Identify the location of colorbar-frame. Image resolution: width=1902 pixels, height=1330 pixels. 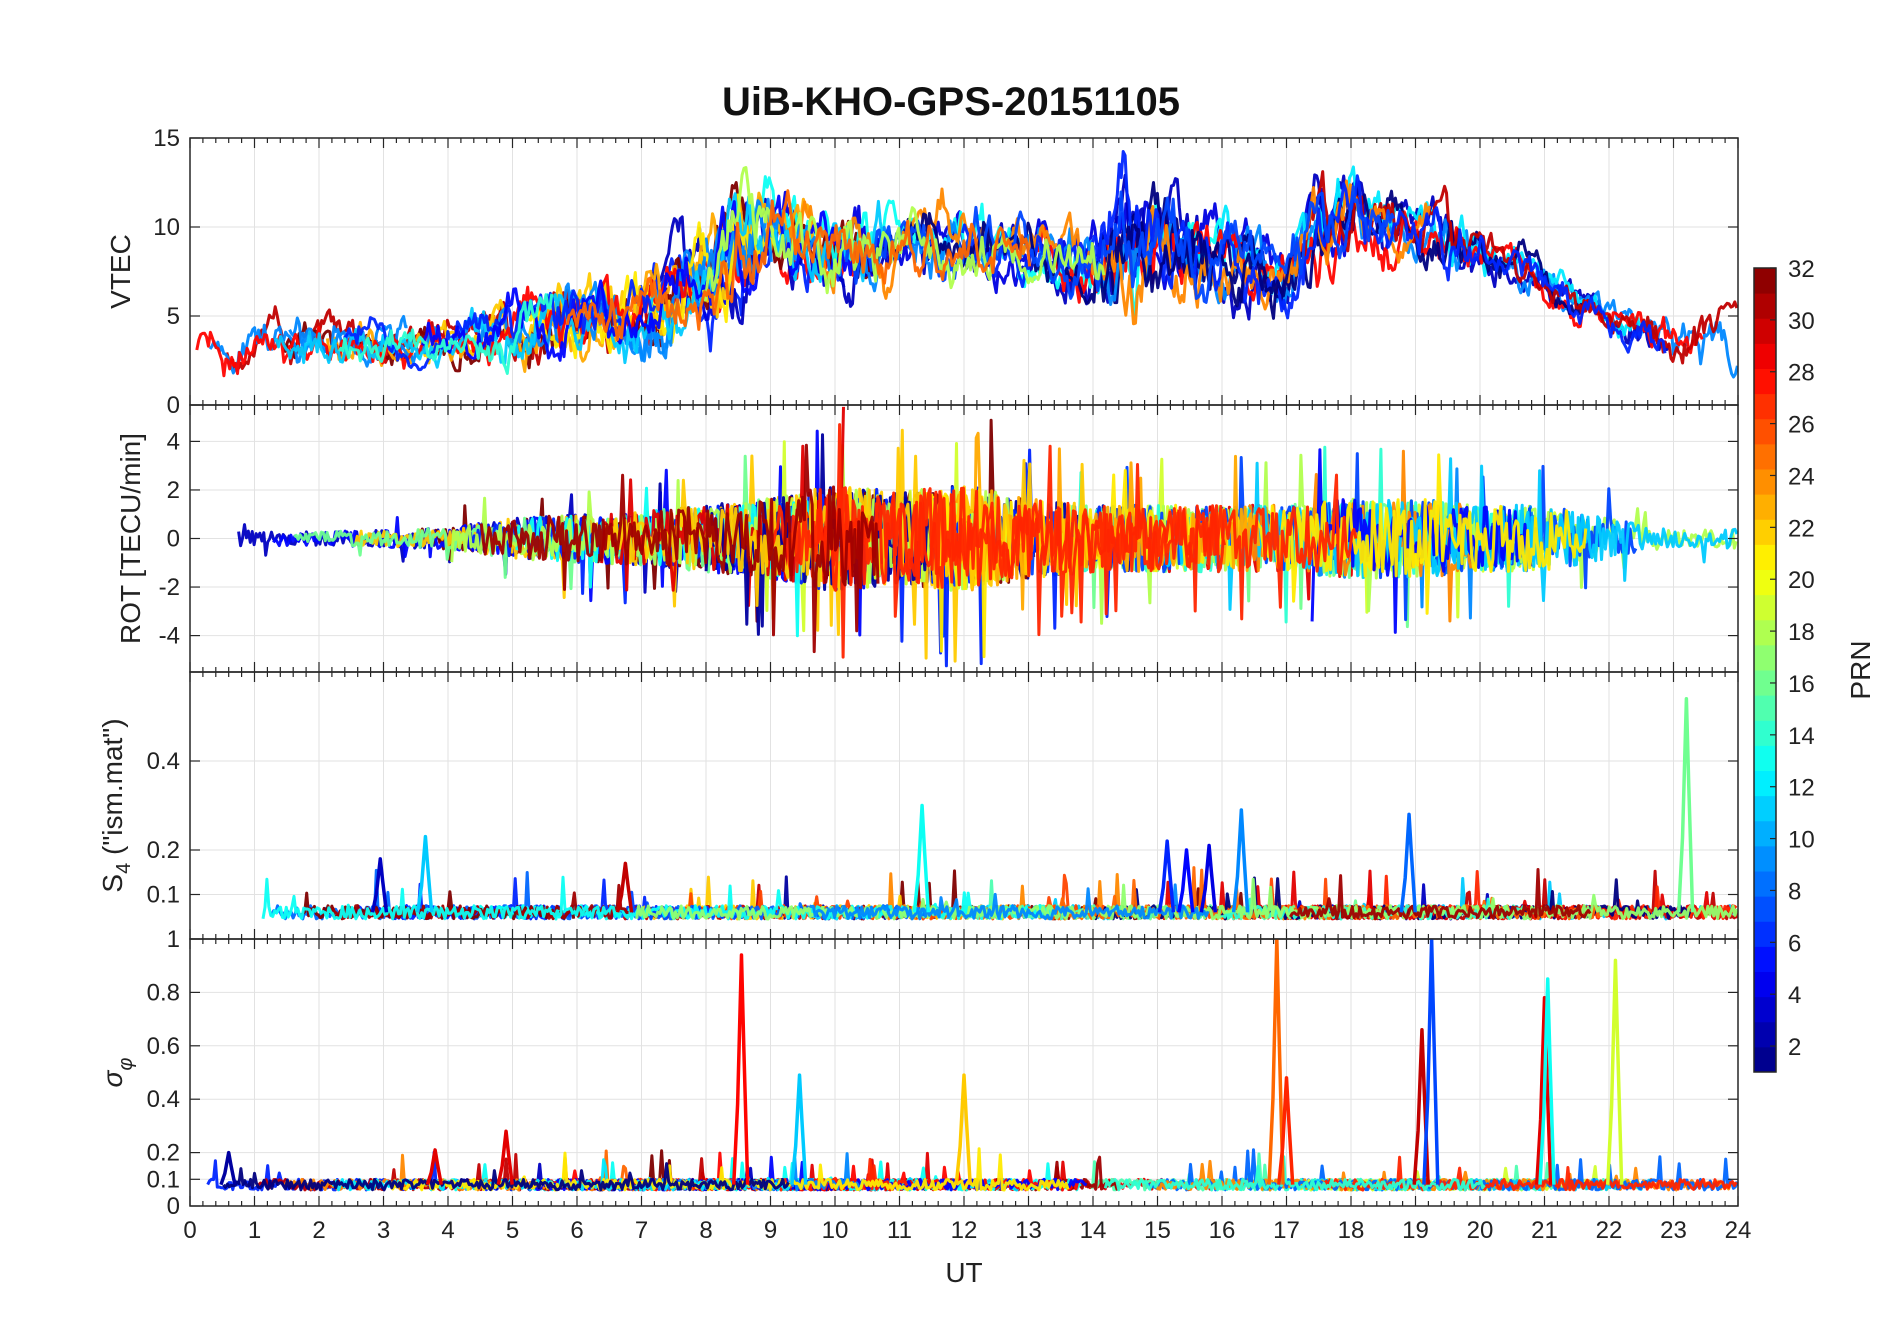
(1765, 670).